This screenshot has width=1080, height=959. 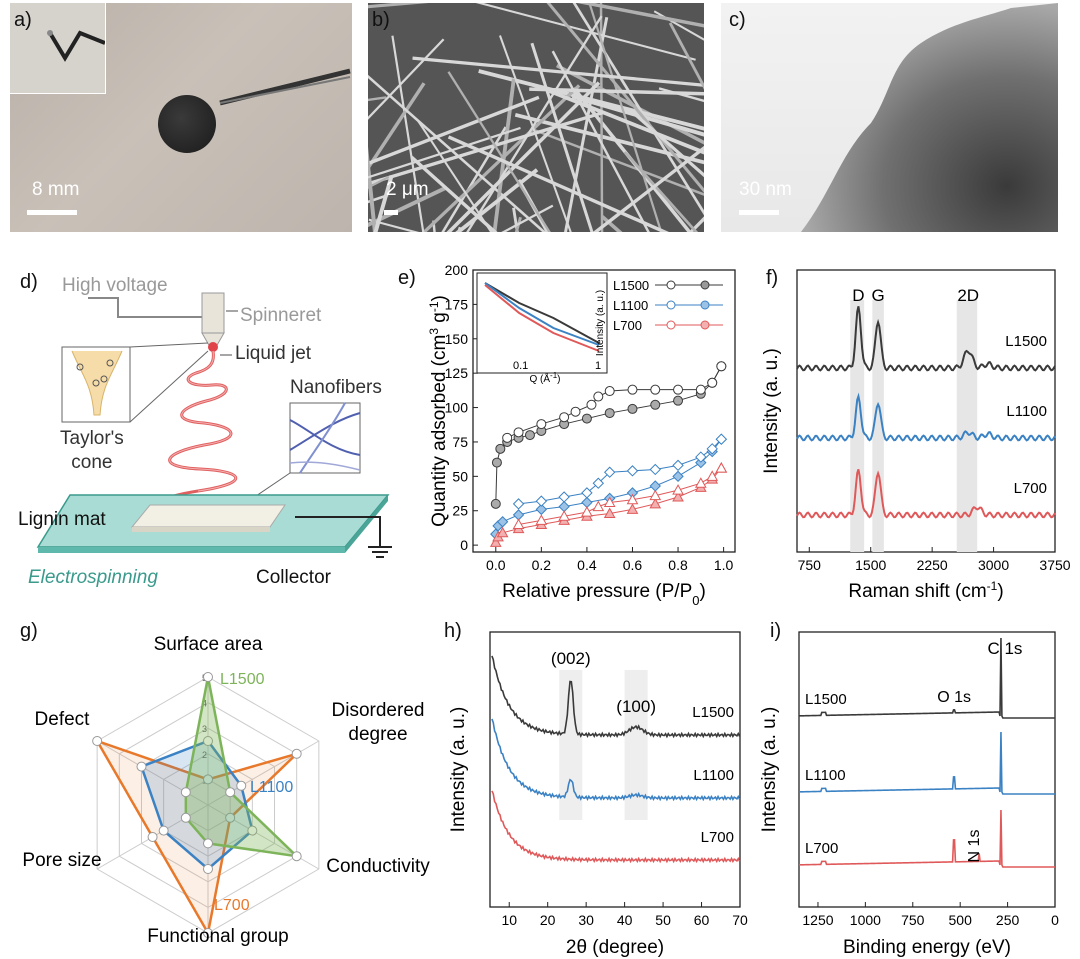 I want to click on peak-label: D, so click(x=858, y=295).